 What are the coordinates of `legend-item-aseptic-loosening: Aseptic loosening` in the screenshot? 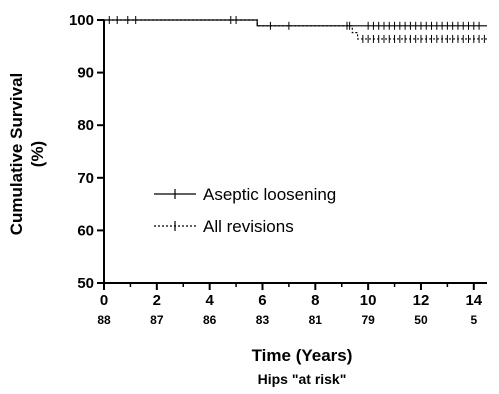 It's located at (245, 194).